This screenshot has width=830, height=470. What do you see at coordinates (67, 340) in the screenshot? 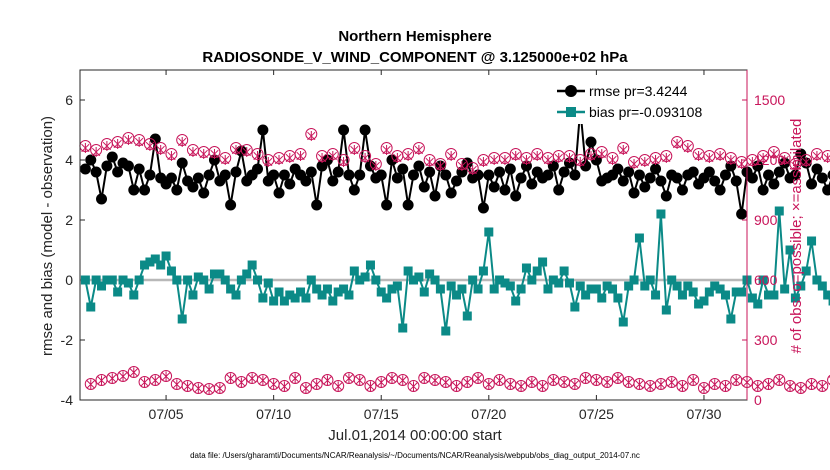
I see `y-tick-label: -2` at bounding box center [67, 340].